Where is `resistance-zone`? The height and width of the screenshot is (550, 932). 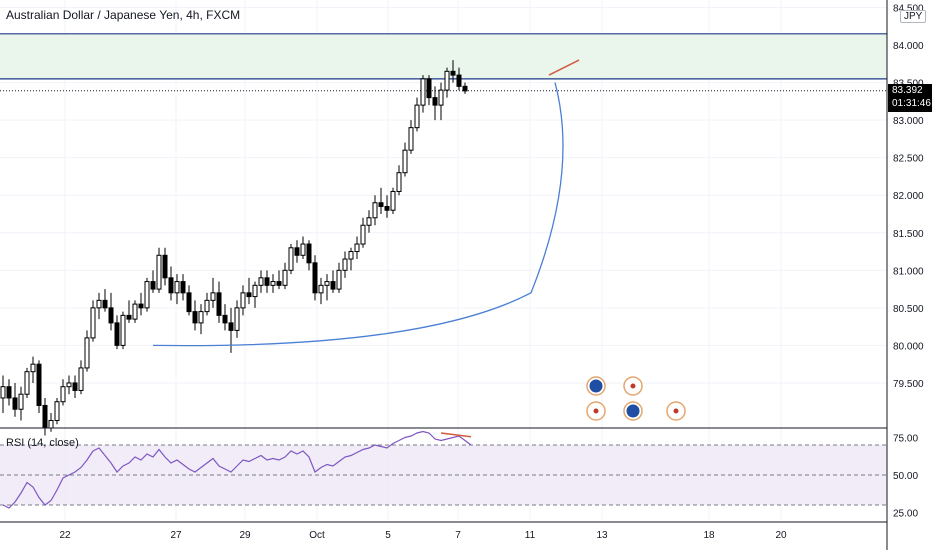
resistance-zone is located at coordinates (443, 56).